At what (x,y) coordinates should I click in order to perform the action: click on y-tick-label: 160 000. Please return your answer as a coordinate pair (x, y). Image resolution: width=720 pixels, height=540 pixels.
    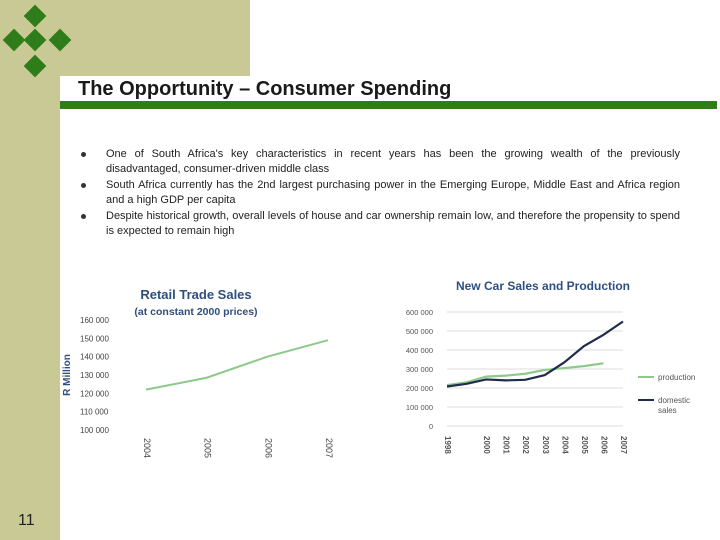
    Looking at the image, I should click on (94, 320).